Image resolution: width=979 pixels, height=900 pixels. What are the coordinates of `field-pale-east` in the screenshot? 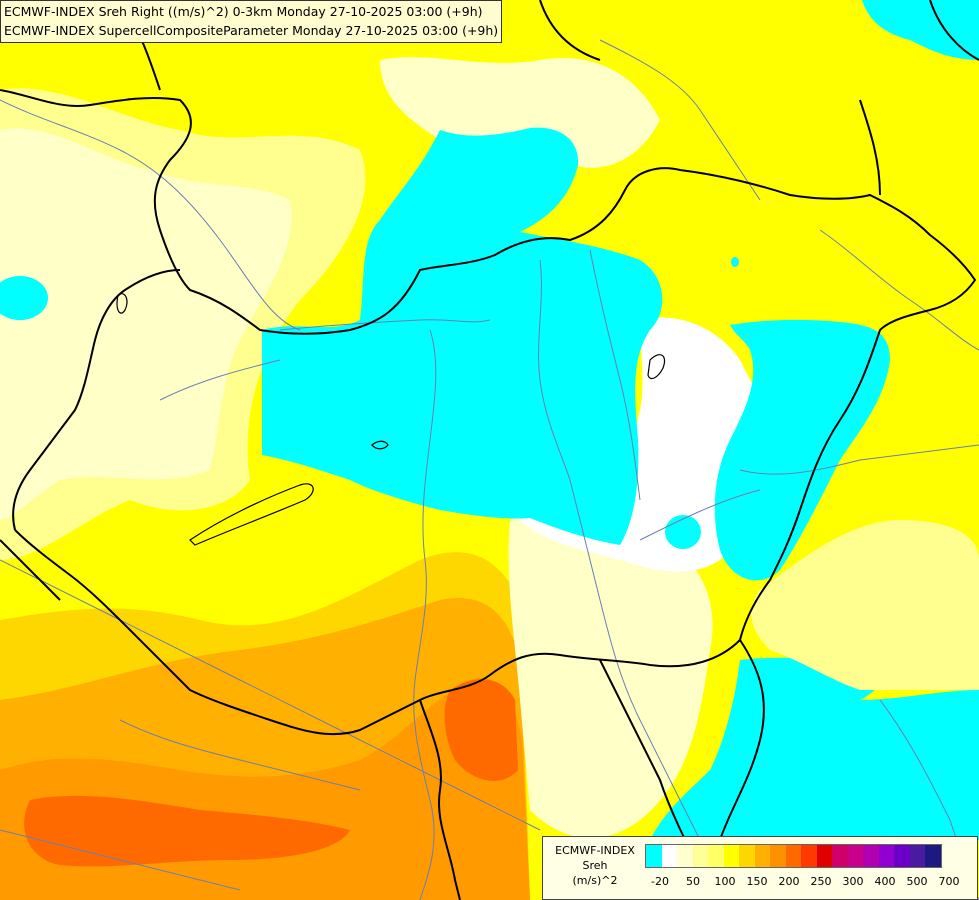 It's located at (865, 605).